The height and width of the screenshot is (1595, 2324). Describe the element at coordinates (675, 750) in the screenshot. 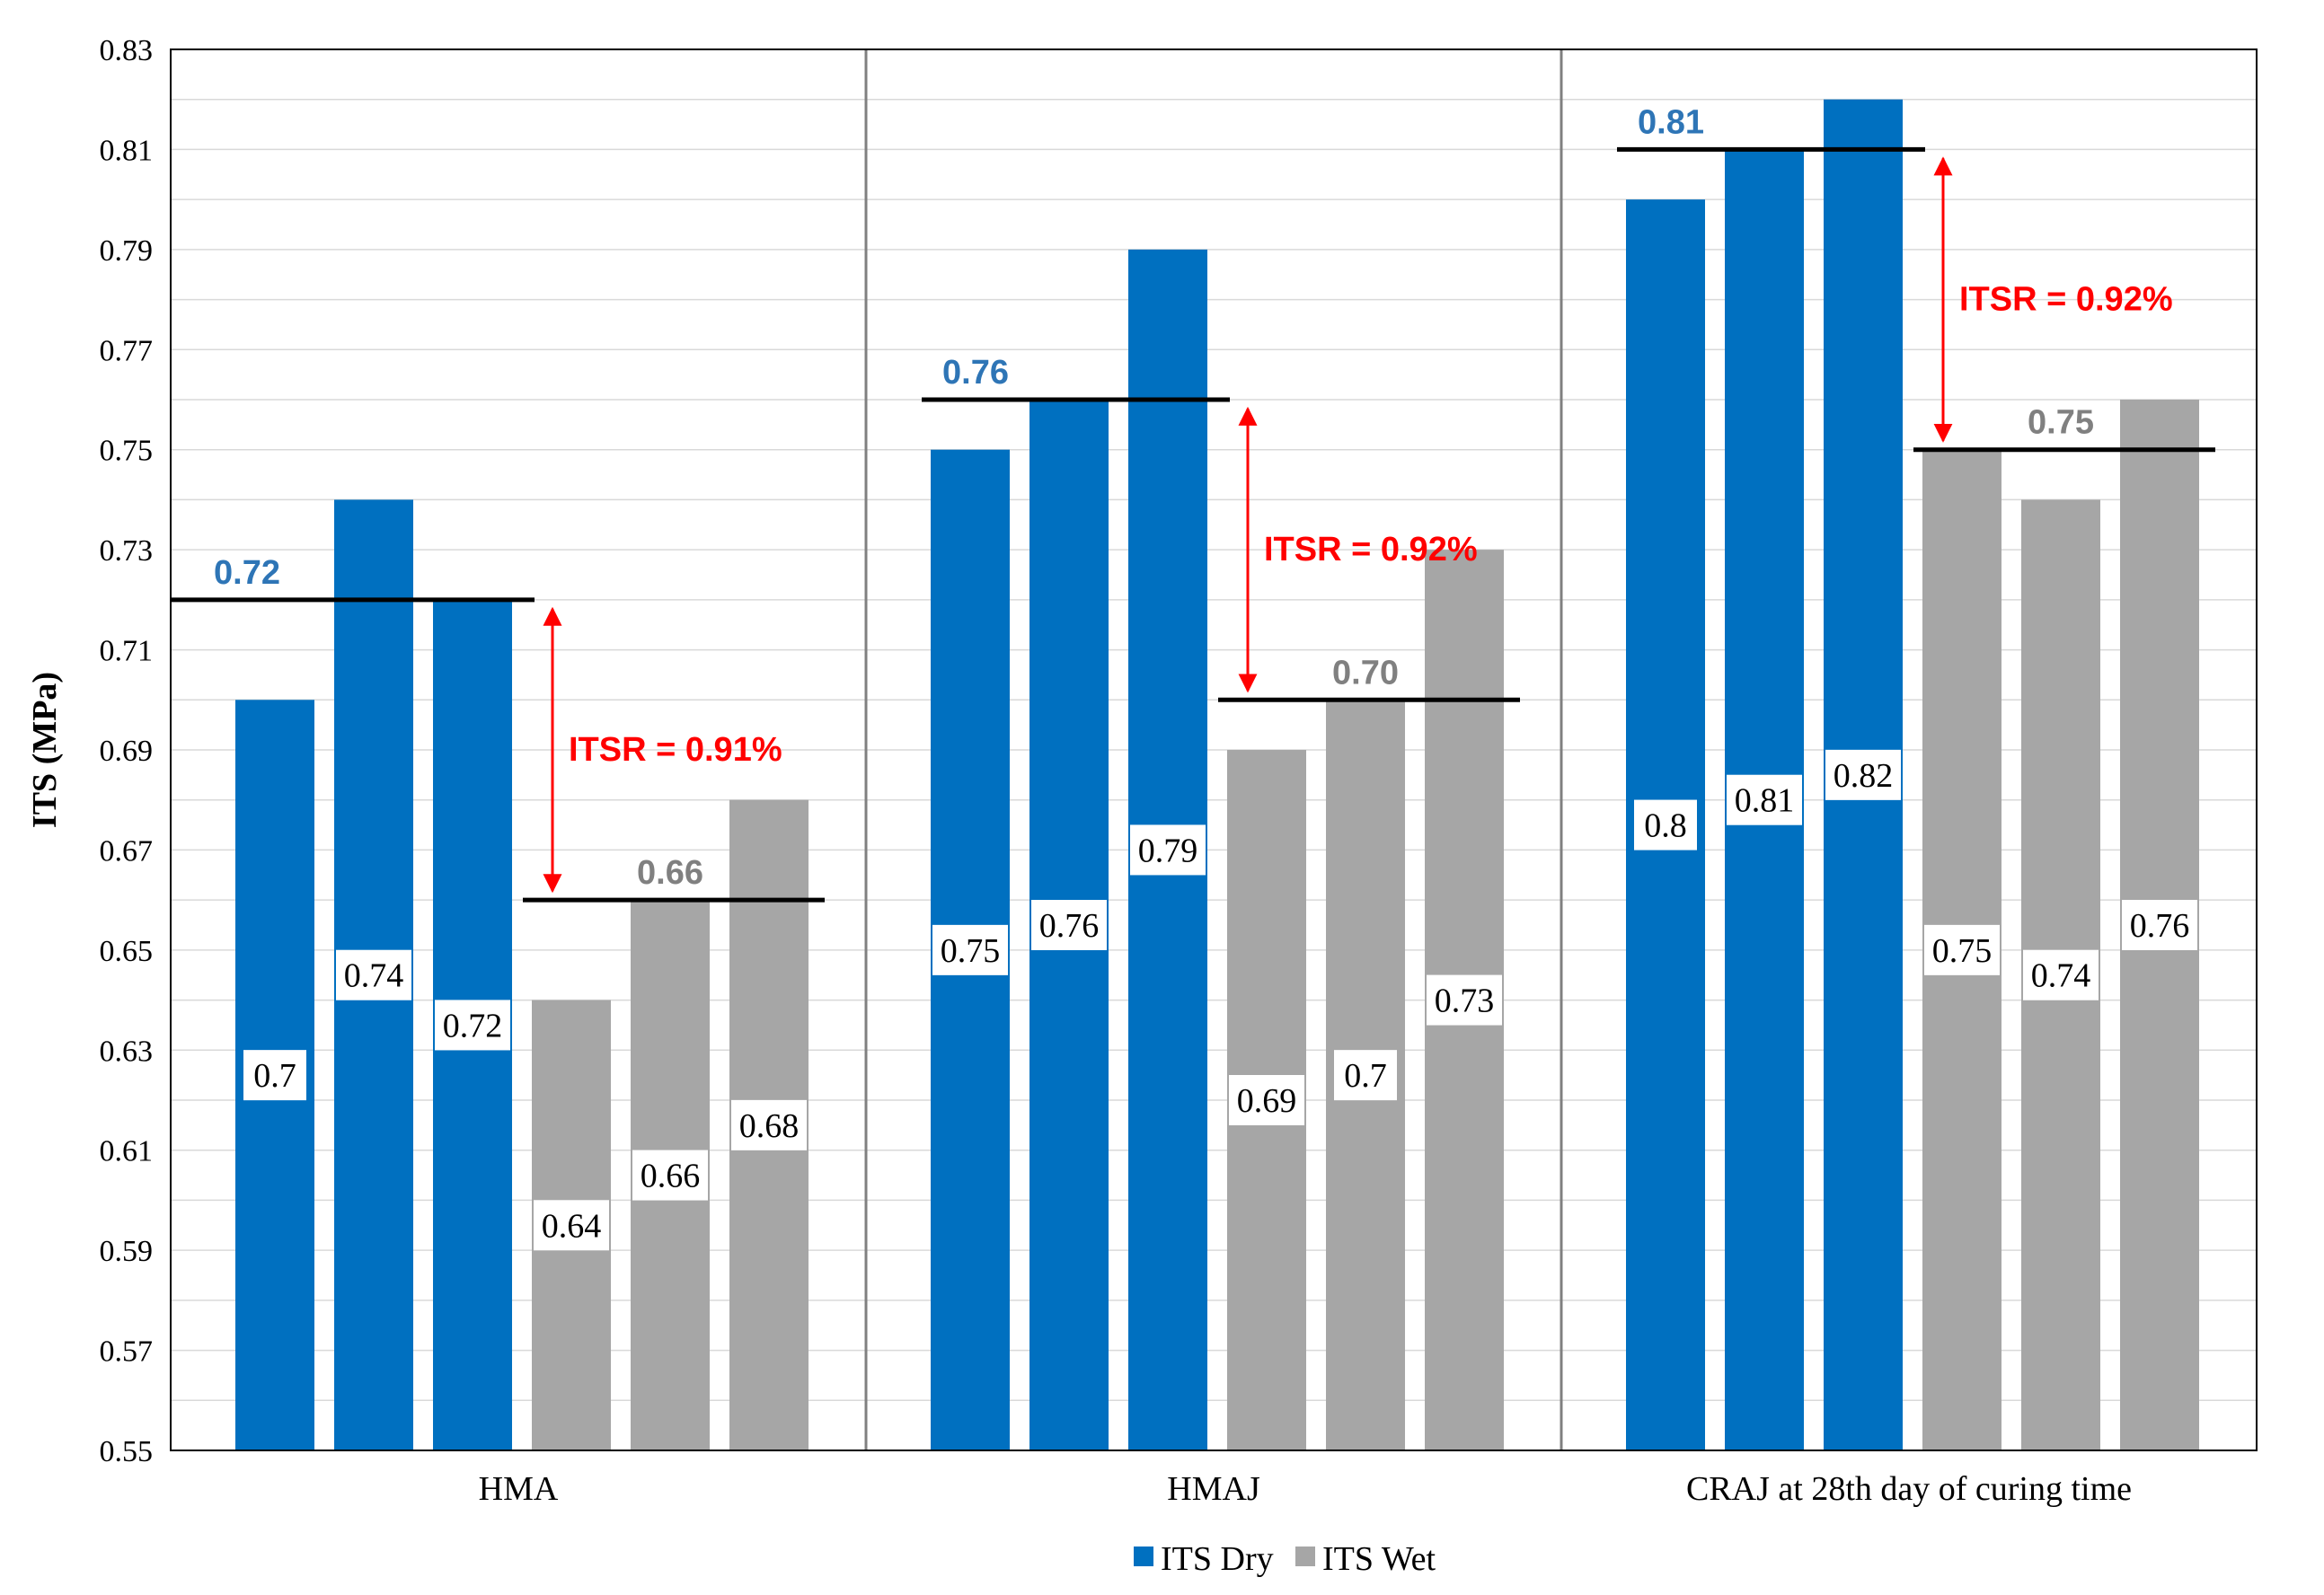

I see `itsr-label: ITSR = 0.91%` at that location.